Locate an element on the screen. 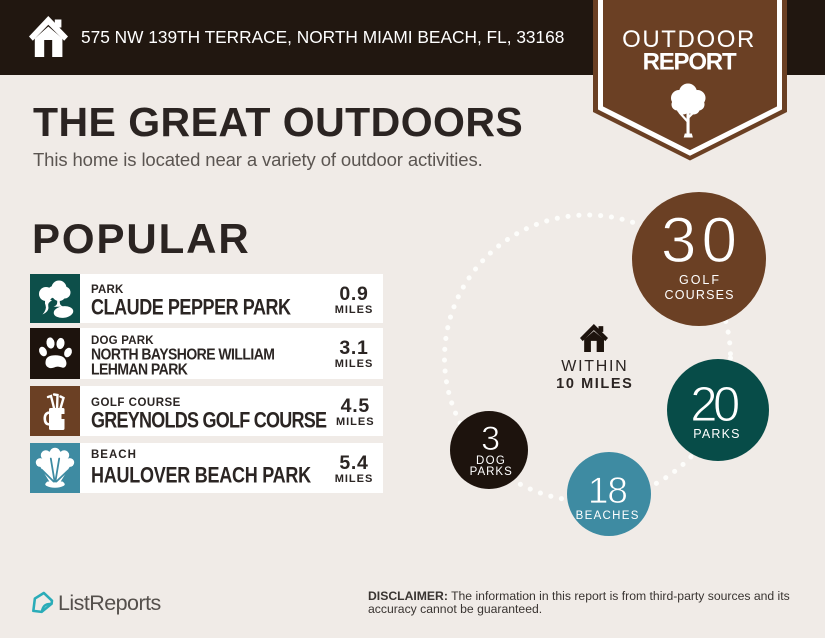 The height and width of the screenshot is (638, 825). svg-text: OUTDOOR is located at coordinates (689, 39).